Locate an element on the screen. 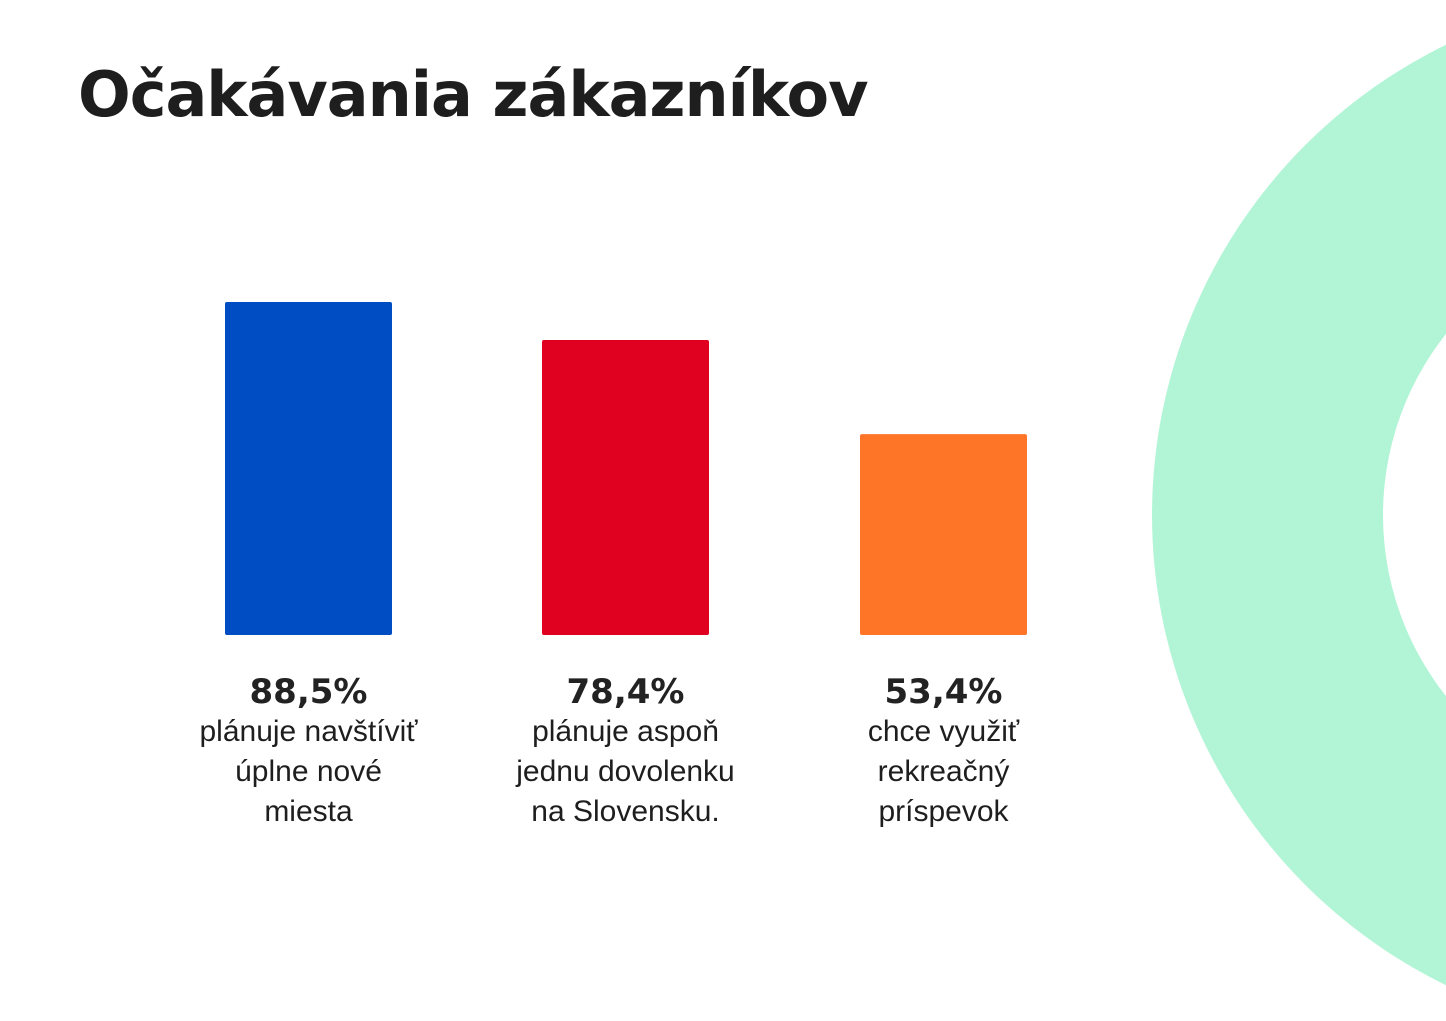 Image resolution: width=1446 pixels, height=1021 pixels. category-label: úplne nové is located at coordinates (308, 771).